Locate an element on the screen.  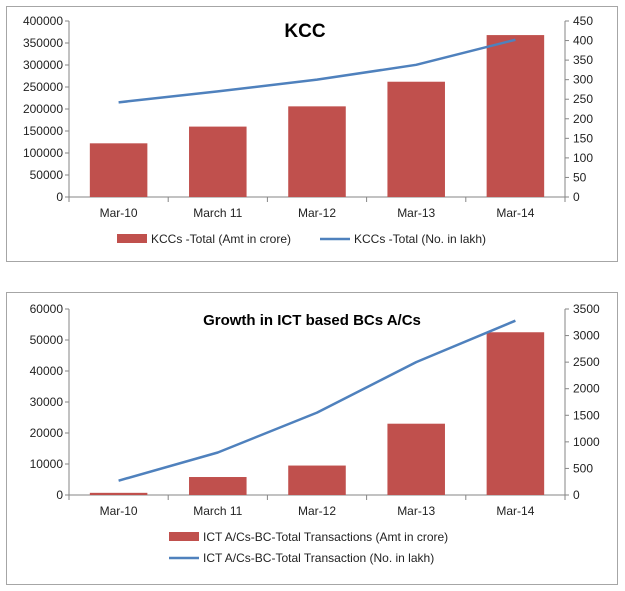
right-tick-label: 3500 is located at coordinates (586, 309).